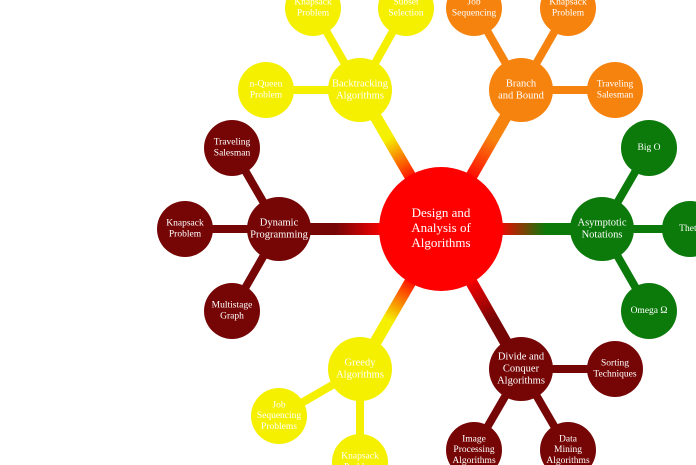 The height and width of the screenshot is (465, 696). I want to click on central-topic-label: Algorithms, so click(440, 242).